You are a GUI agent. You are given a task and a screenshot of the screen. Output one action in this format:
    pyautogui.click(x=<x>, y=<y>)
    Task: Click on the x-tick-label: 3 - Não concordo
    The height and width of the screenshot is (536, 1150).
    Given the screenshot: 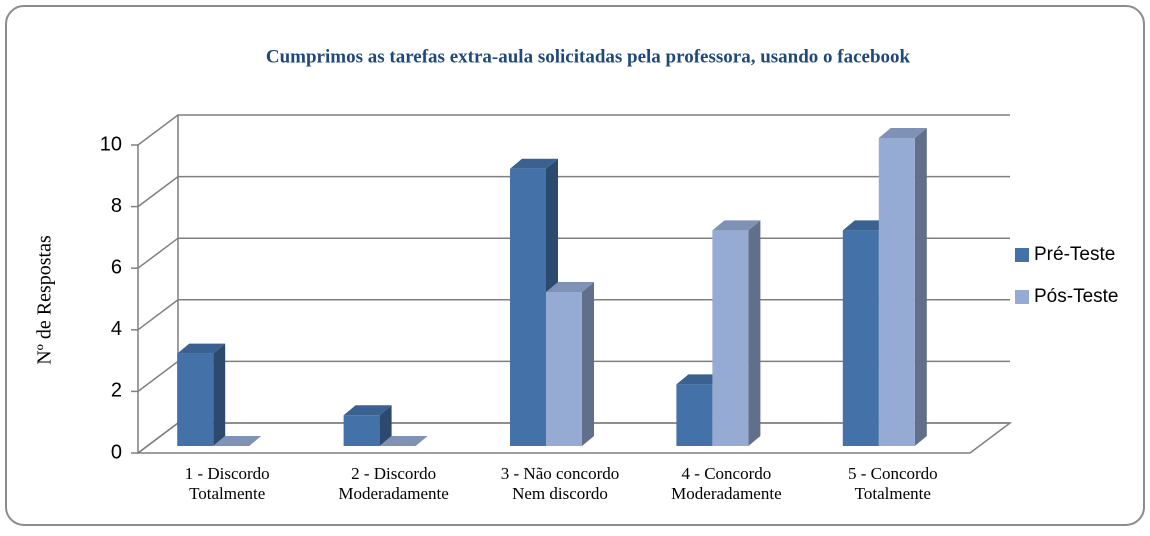 What is the action you would take?
    pyautogui.click(x=560, y=473)
    